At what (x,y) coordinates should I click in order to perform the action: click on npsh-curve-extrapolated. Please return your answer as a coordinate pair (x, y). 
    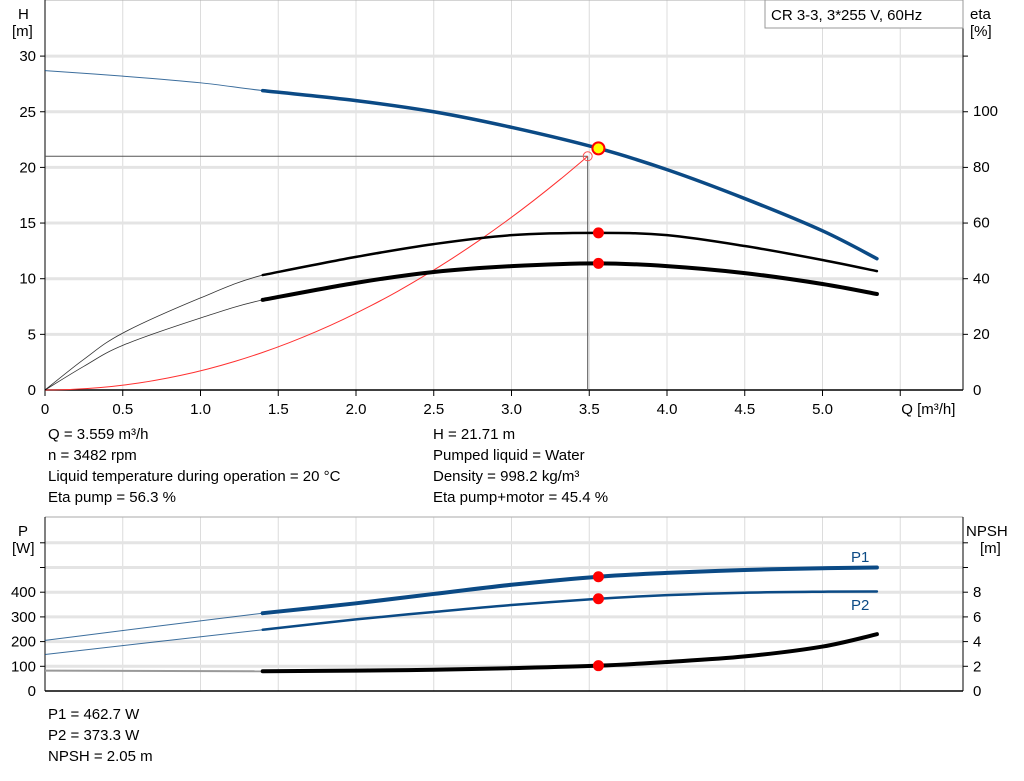
    Looking at the image, I should click on (153, 671).